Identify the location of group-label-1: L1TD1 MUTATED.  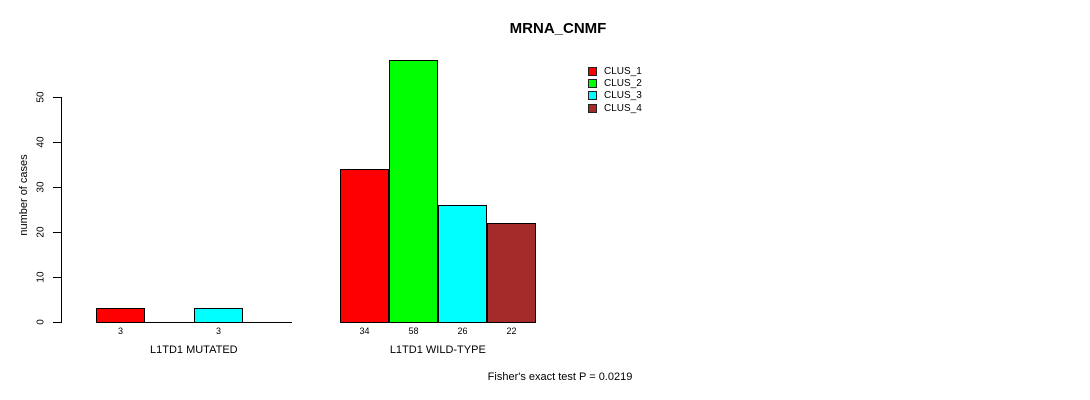
(193, 350).